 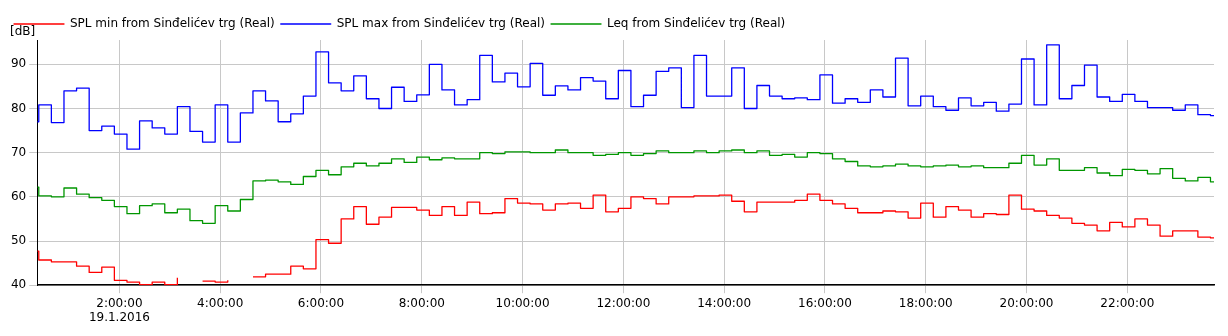 I want to click on legend-label: SPL max from Sinđelićev trg (Real), so click(x=441, y=23).